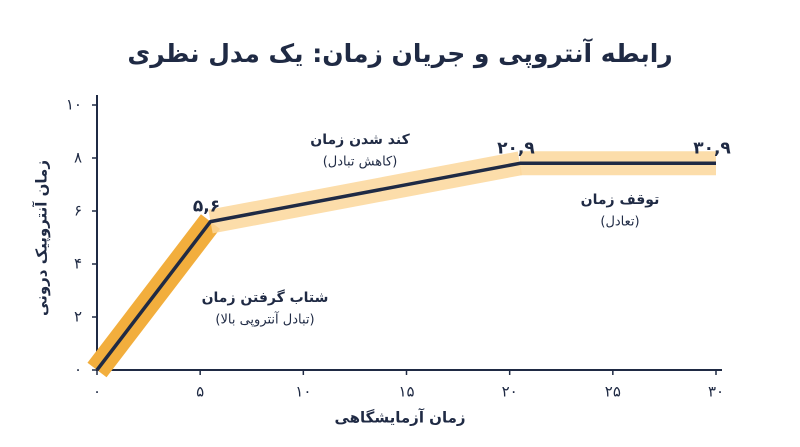 The height and width of the screenshot is (447, 800). Describe the element at coordinates (303, 392) in the screenshot. I see `x-tick-label: ۱۰` at that location.